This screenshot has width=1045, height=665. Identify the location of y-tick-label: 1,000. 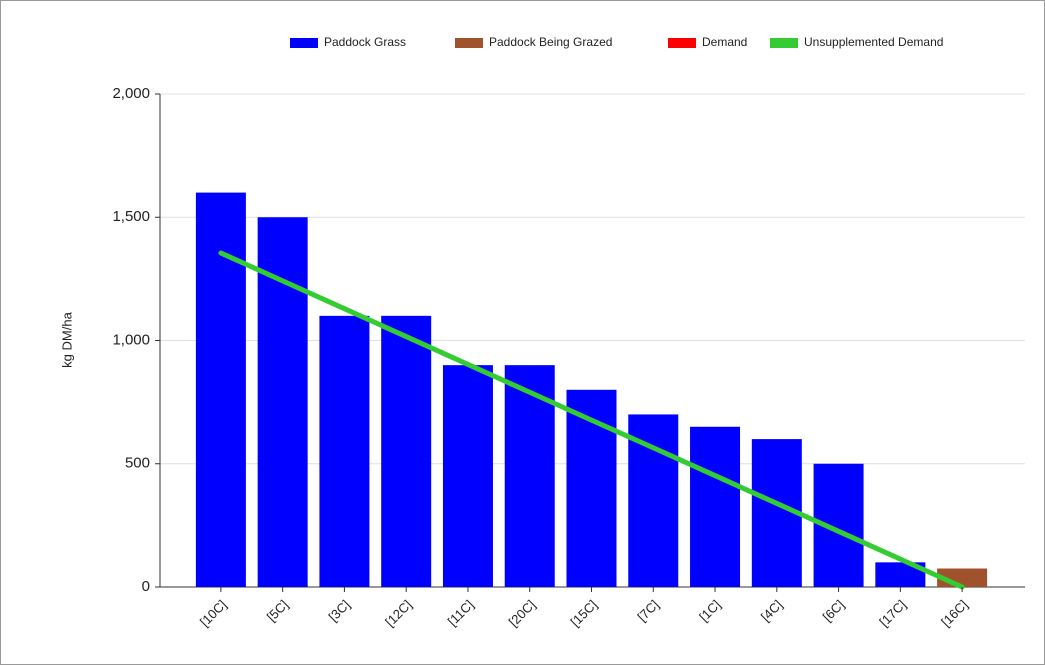
(131, 339).